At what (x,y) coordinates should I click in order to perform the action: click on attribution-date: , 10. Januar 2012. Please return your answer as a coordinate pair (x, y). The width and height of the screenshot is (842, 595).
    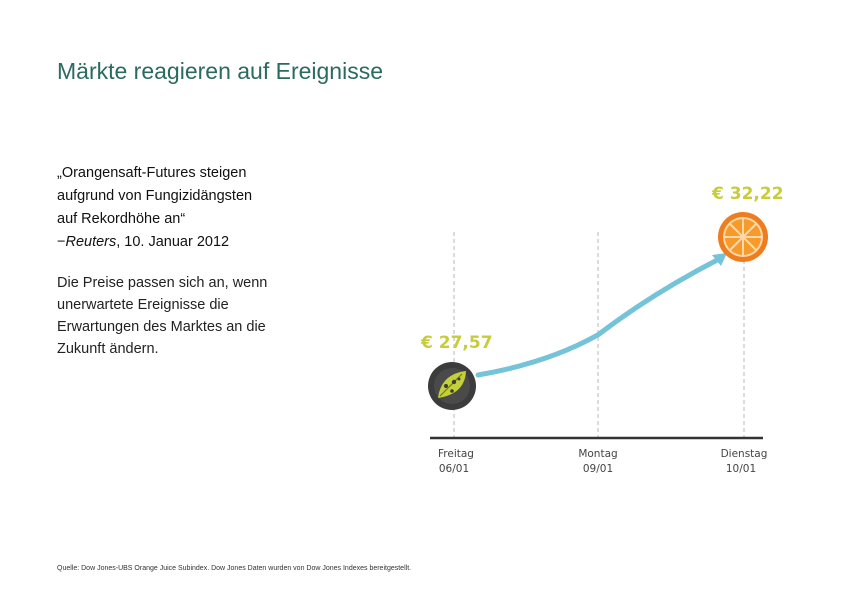
    Looking at the image, I should click on (173, 242).